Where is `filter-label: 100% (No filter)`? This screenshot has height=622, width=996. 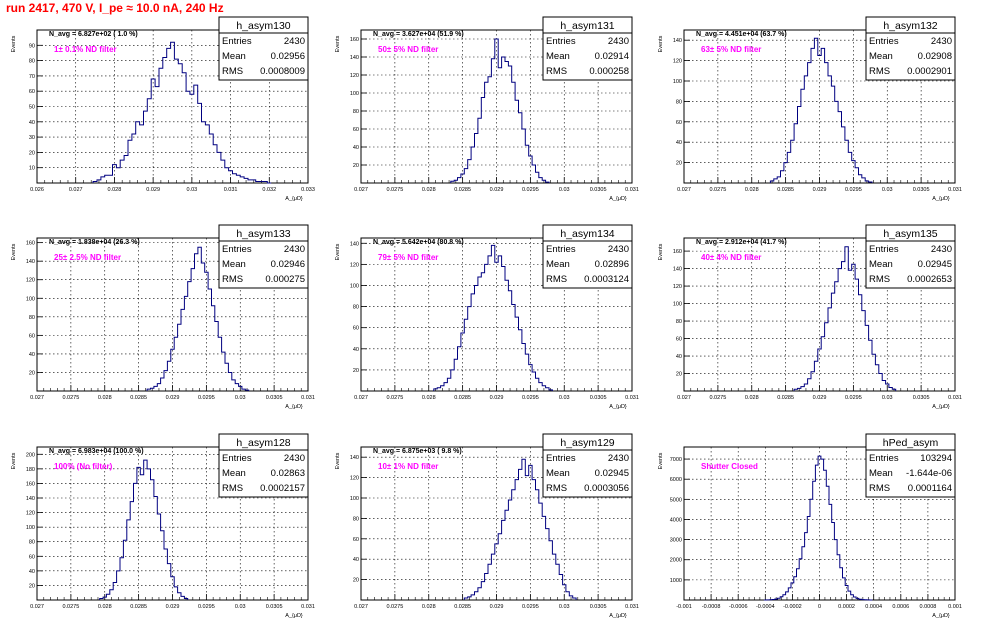
filter-label: 100% (No filter) is located at coordinates (83, 466).